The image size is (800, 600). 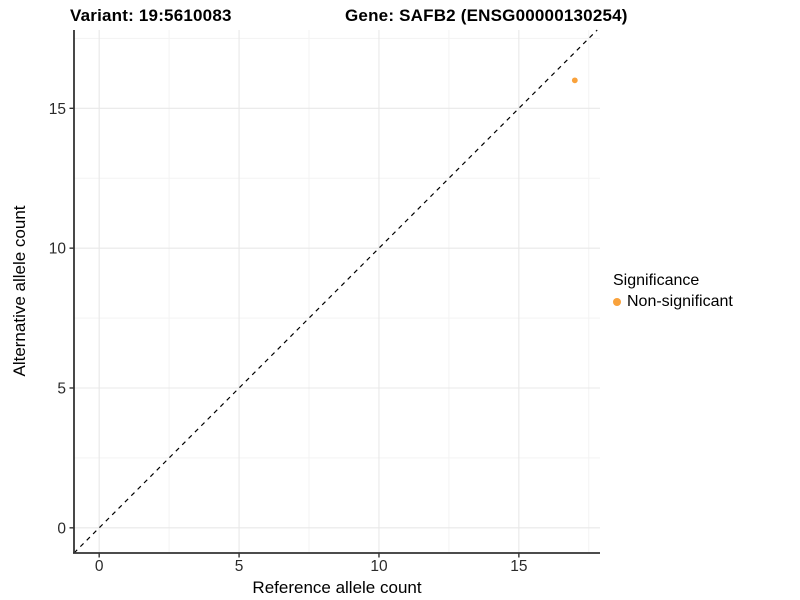 What do you see at coordinates (57, 109) in the screenshot?
I see `y-tick-label: 15` at bounding box center [57, 109].